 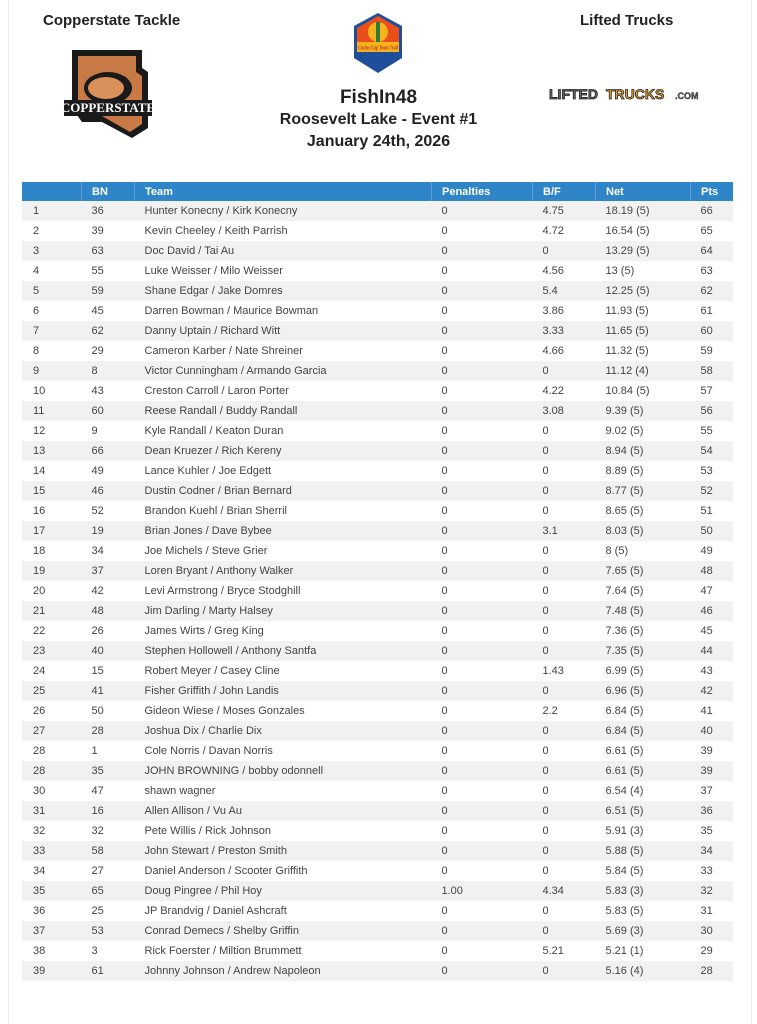 I want to click on rank-cell: 38, so click(x=39, y=951).